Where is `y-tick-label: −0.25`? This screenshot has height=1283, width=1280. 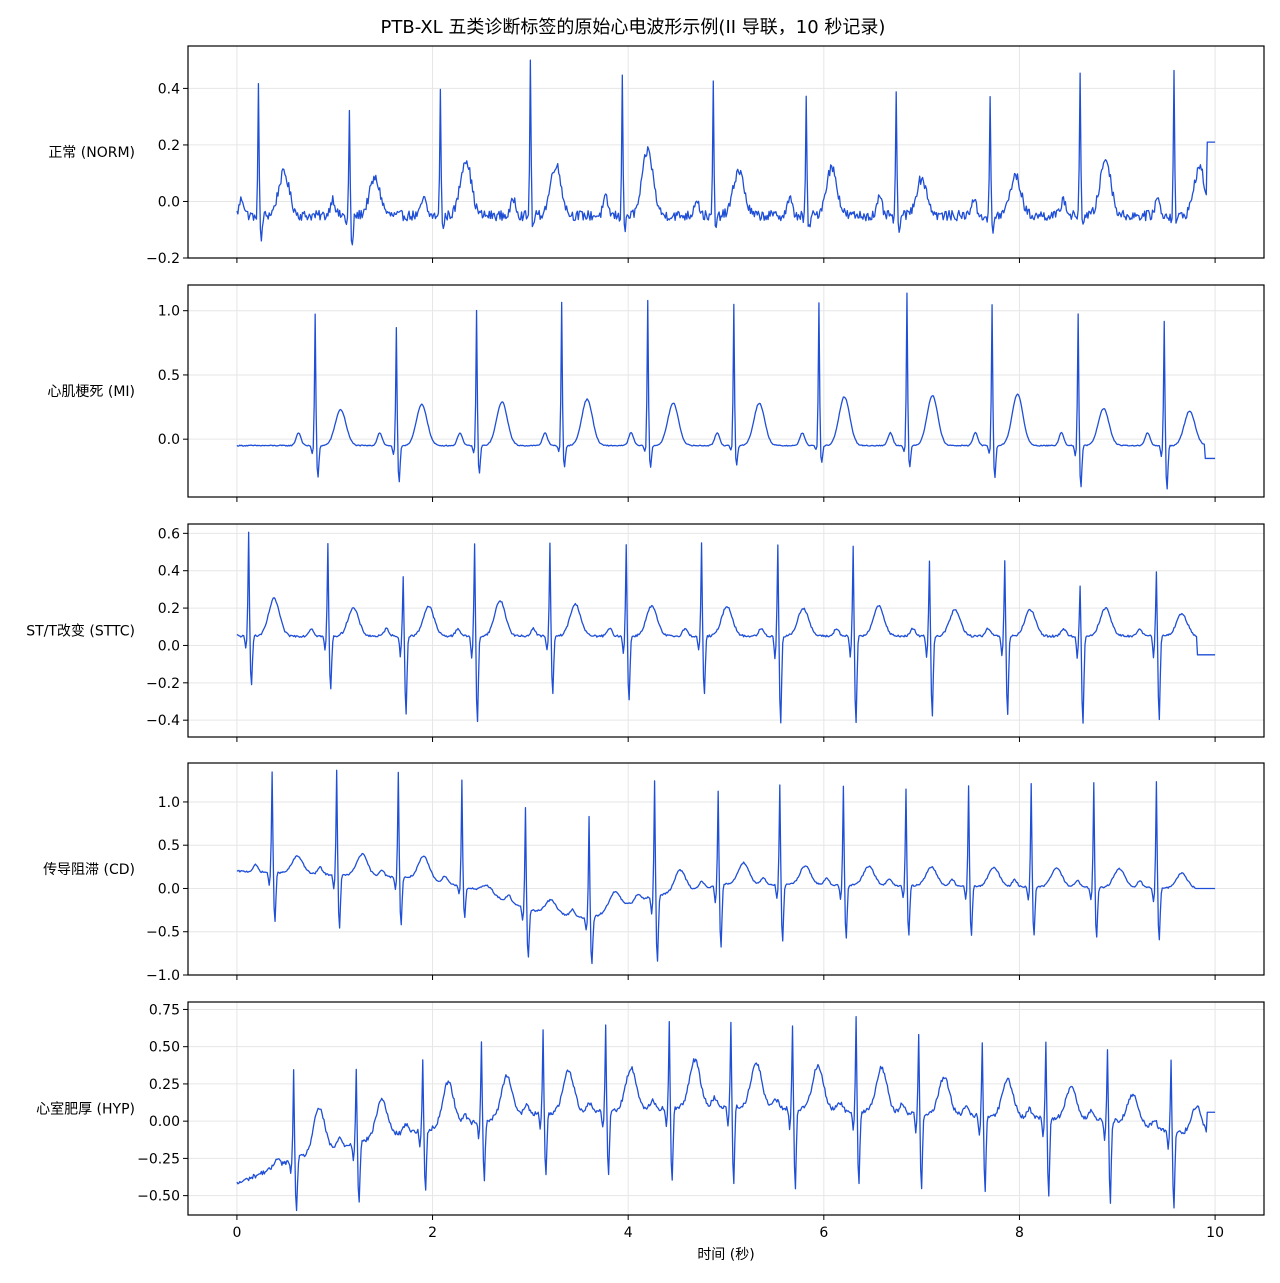 y-tick-label: −0.25 is located at coordinates (158, 1159).